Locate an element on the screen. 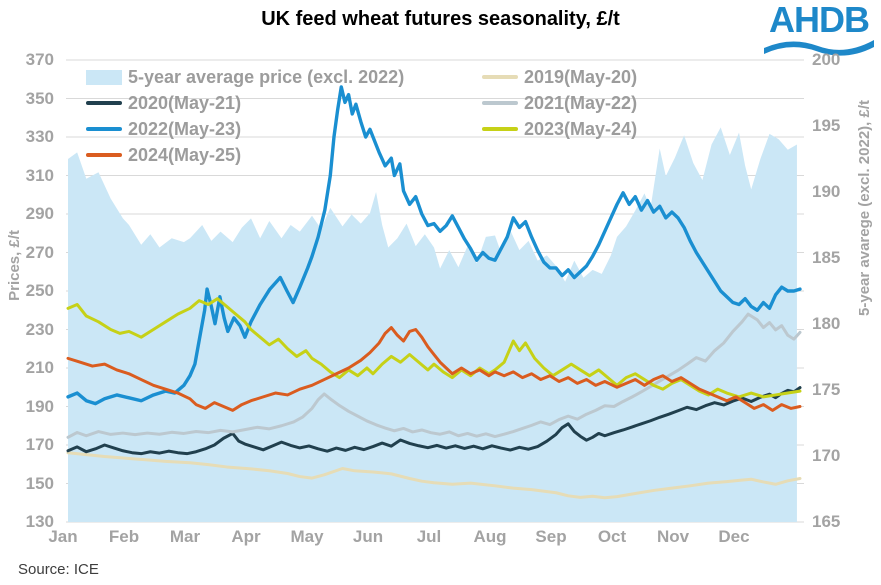  line-2020(May-21) is located at coordinates (434, 421).